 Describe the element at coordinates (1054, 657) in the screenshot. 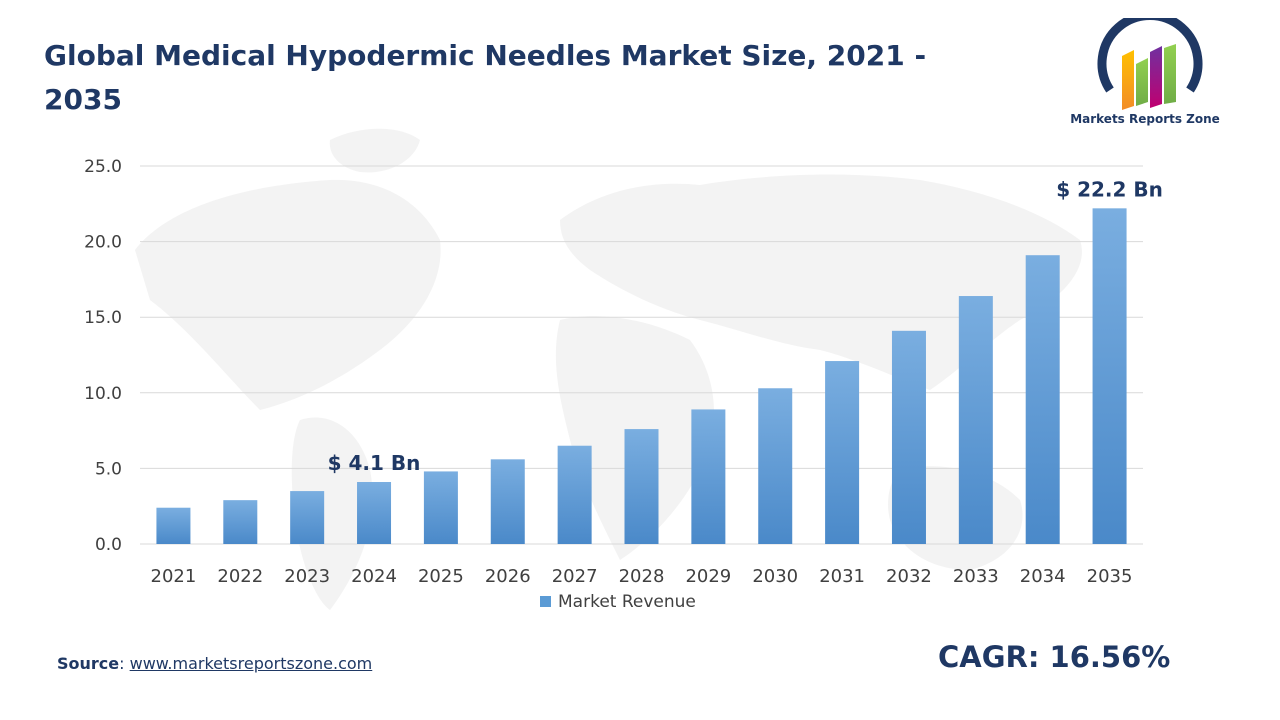

I see `cagr-value: CAGR: 16.56%` at that location.